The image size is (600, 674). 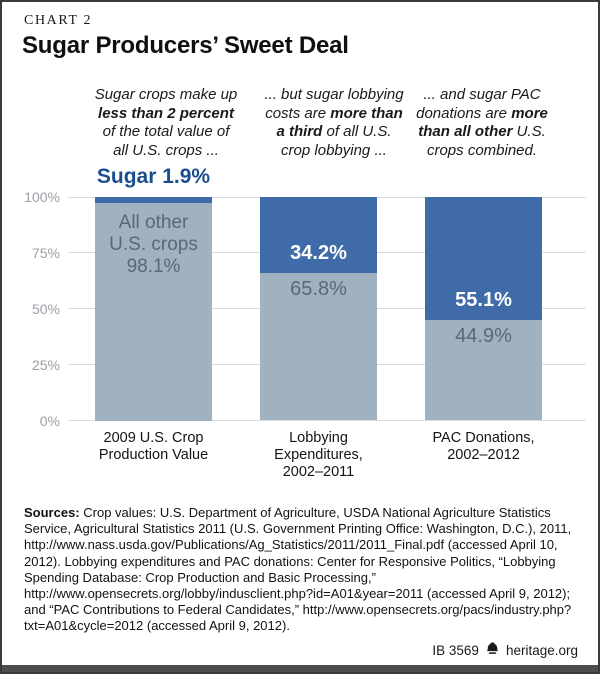 I want to click on footer: IB 3569 heritage.org, so click(x=505, y=650).